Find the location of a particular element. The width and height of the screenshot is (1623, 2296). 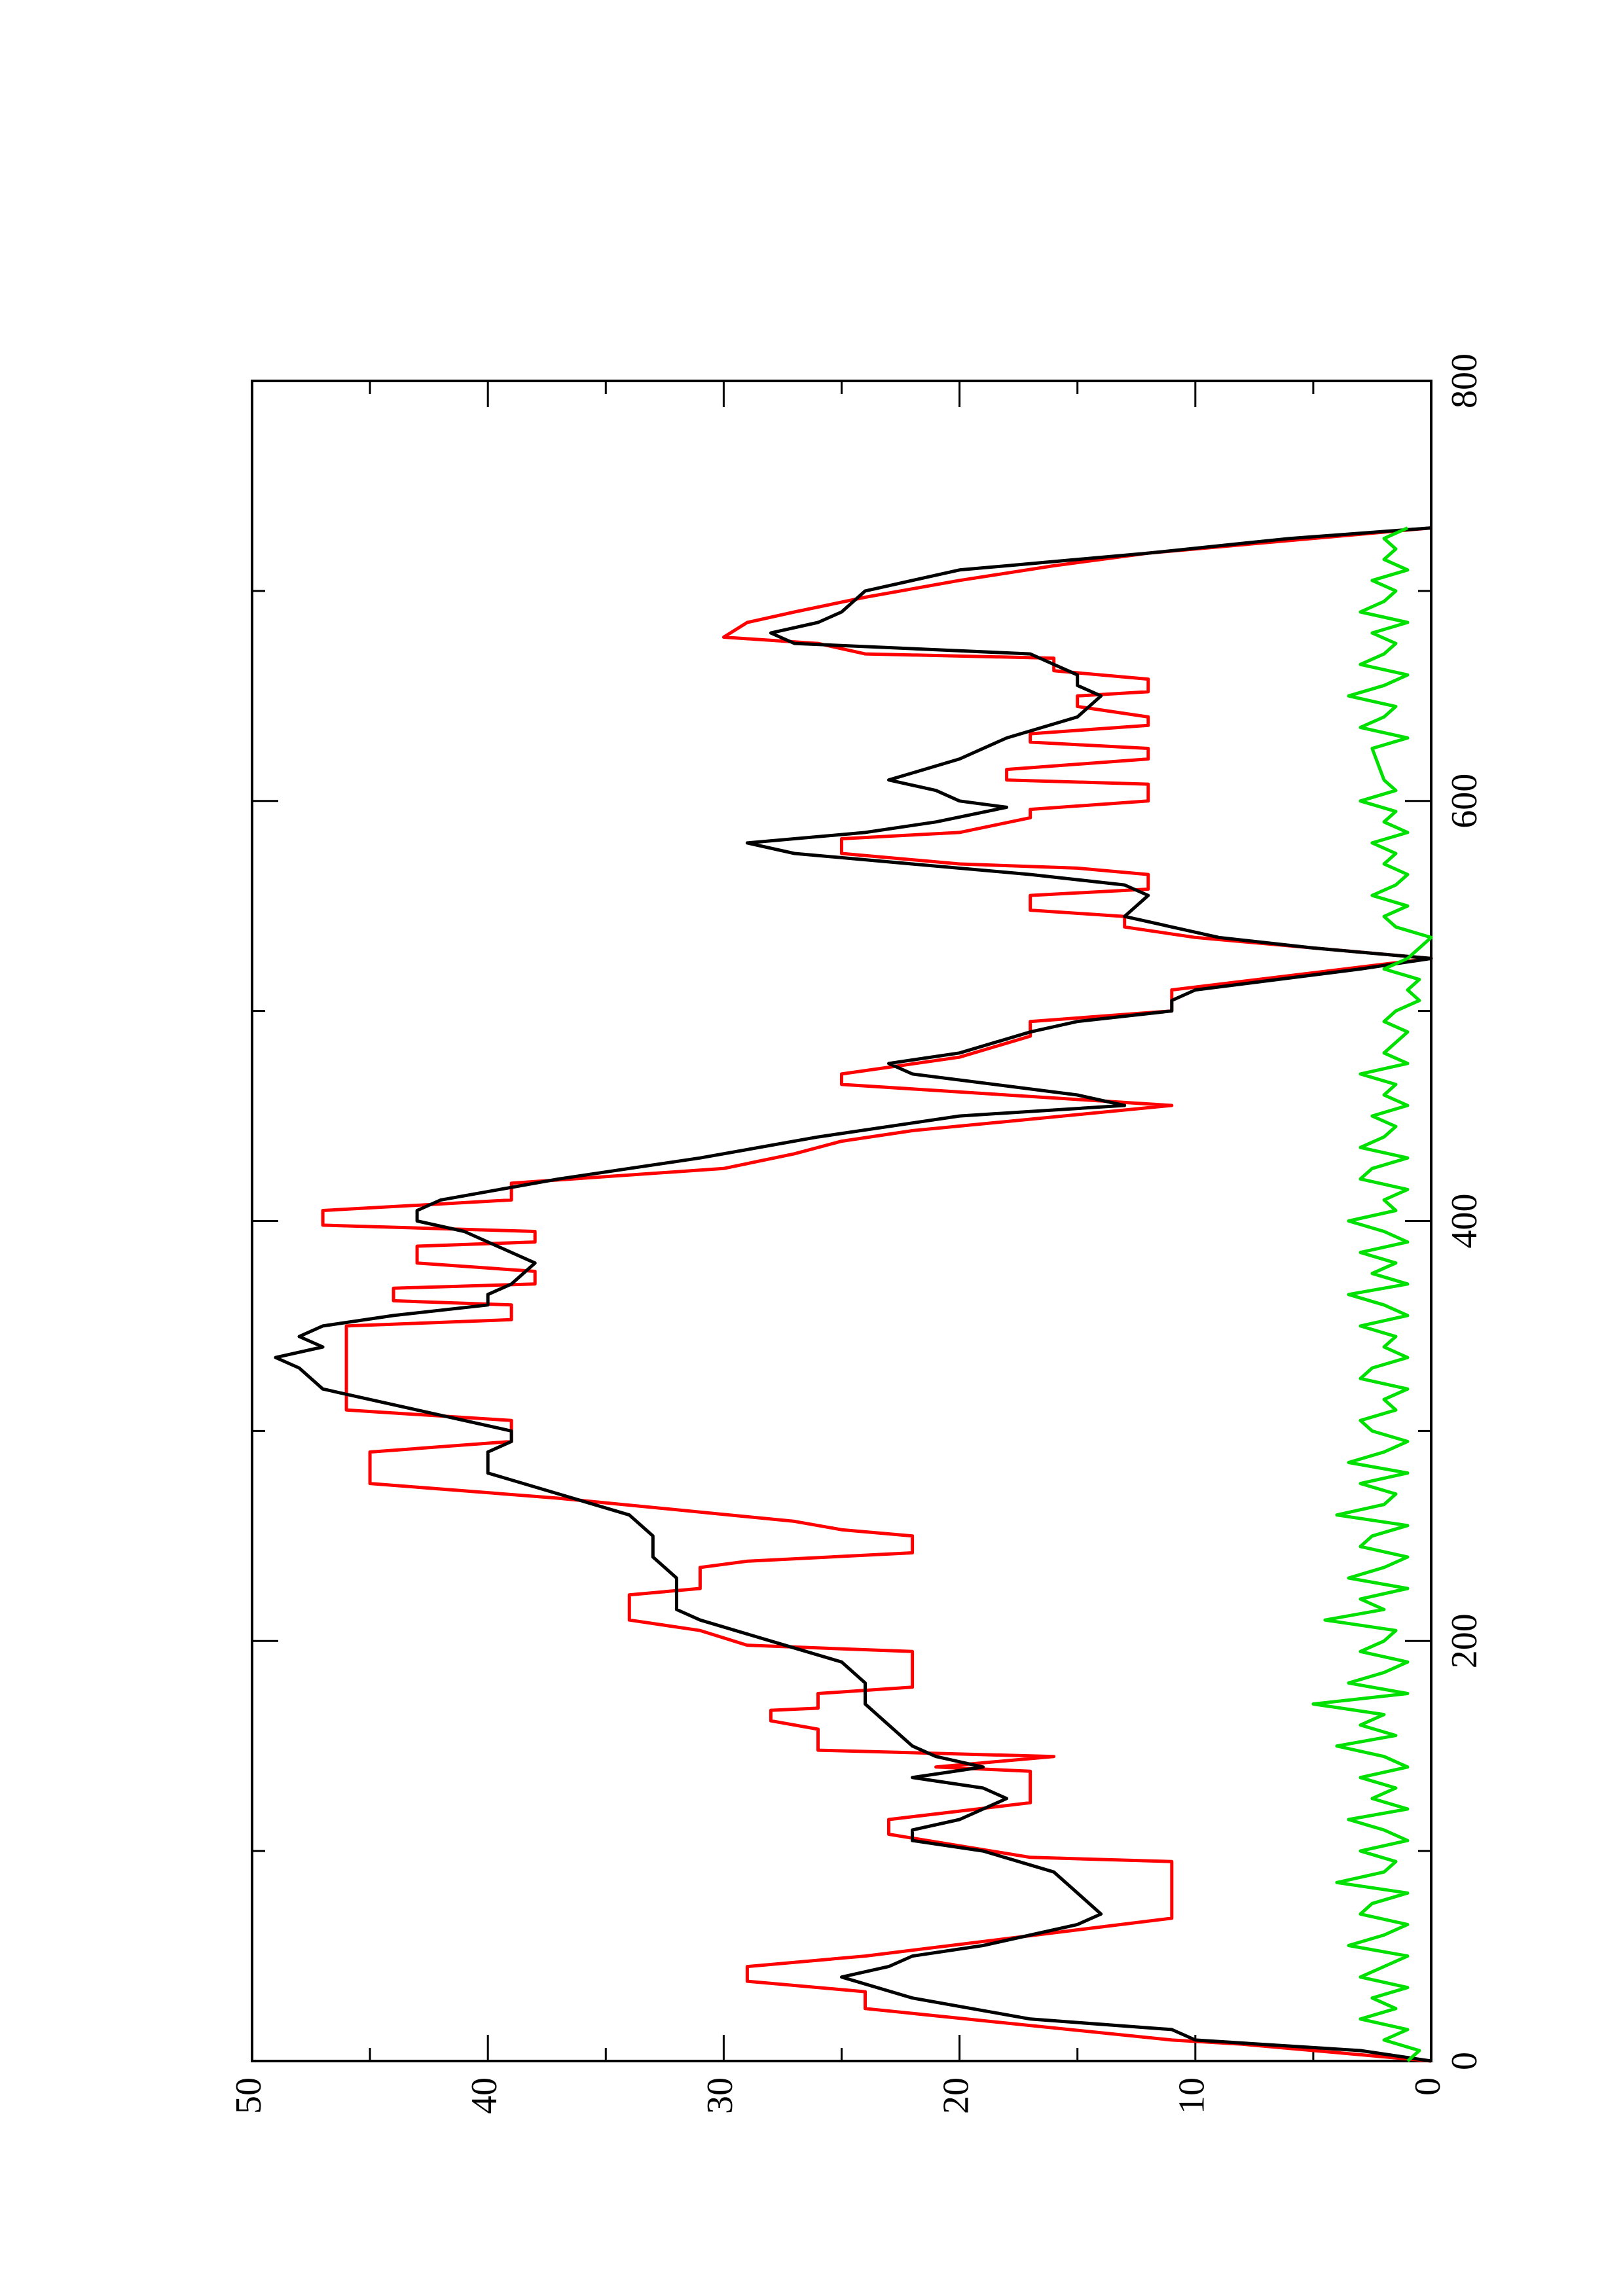

y-tick-label: 50 is located at coordinates (248, 2095).